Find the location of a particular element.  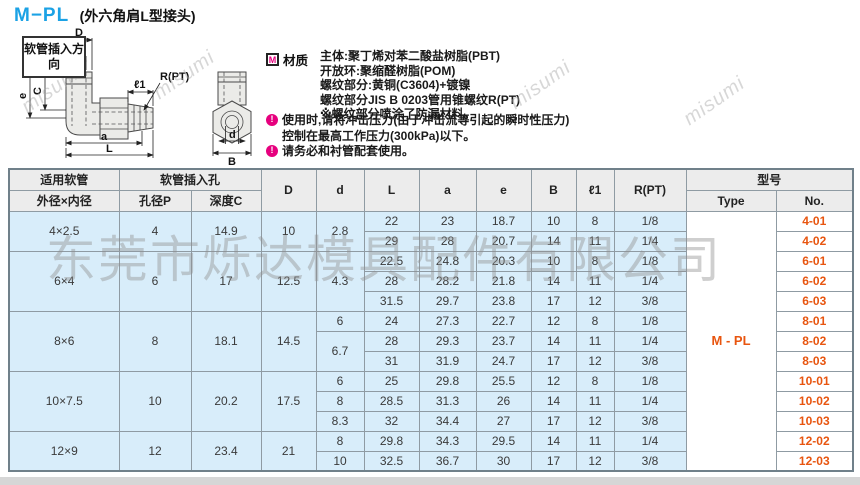

cell-model-no: 10-02 is located at coordinates (814, 401).